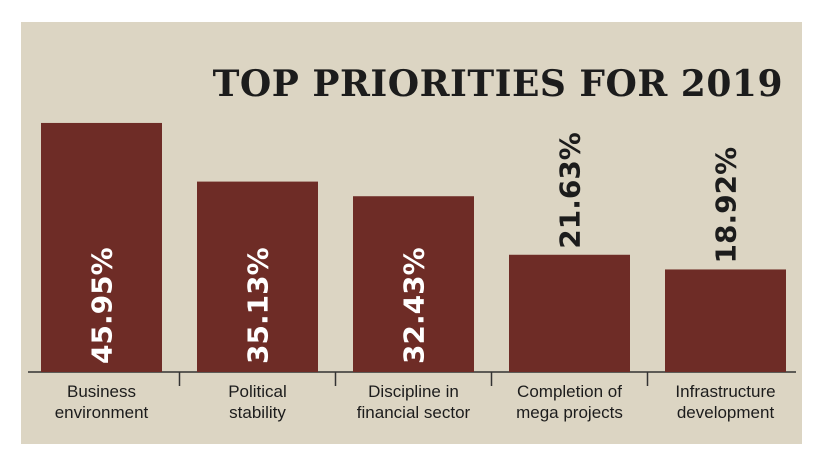 Image resolution: width=823 pixels, height=462 pixels. Describe the element at coordinates (726, 205) in the screenshot. I see `data-label: 18.92%` at that location.